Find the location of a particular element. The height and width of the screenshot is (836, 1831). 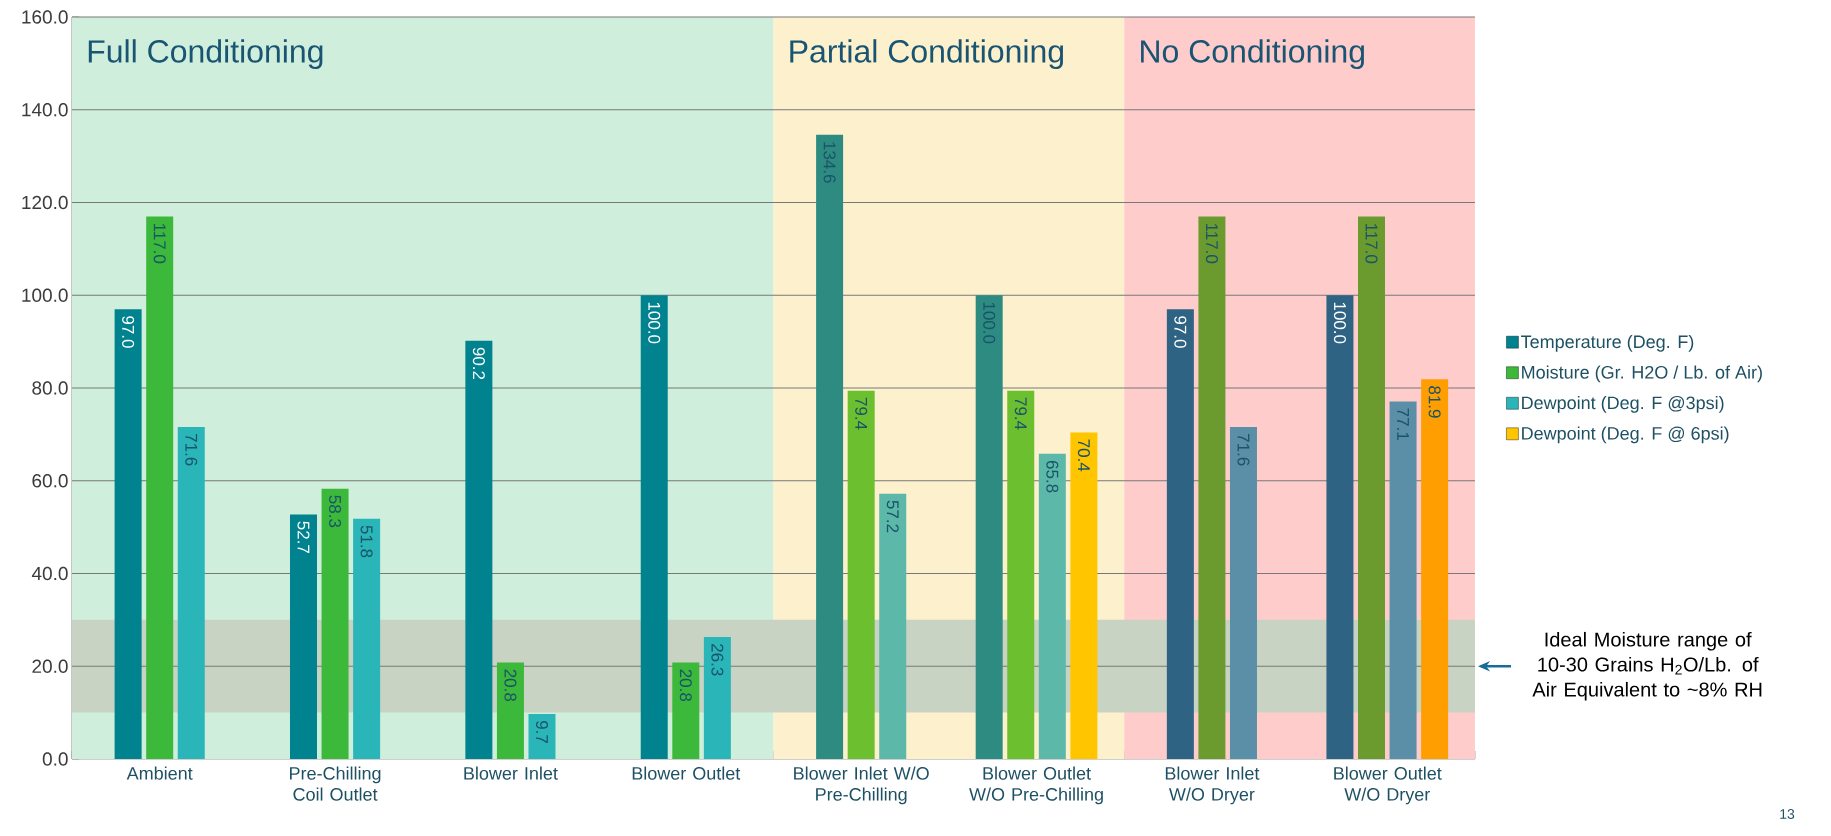

data-label: 90.2 is located at coordinates (478, 363).